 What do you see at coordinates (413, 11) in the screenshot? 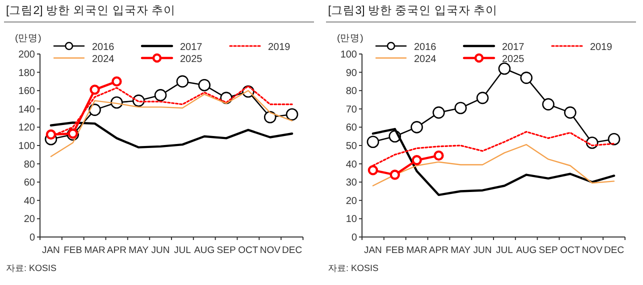
I see `chart-title: [그림3] 방한 중국인 입국자 추이` at bounding box center [413, 11].